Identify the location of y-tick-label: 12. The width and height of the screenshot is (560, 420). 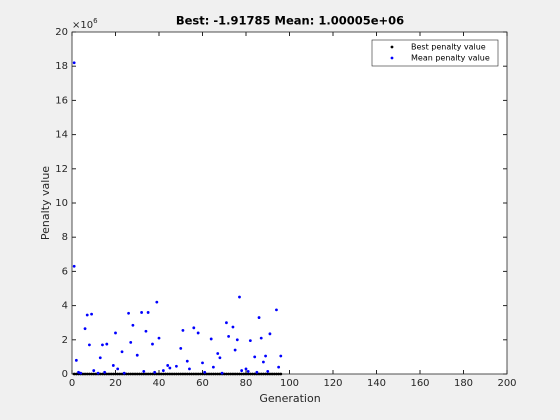
(61, 169).